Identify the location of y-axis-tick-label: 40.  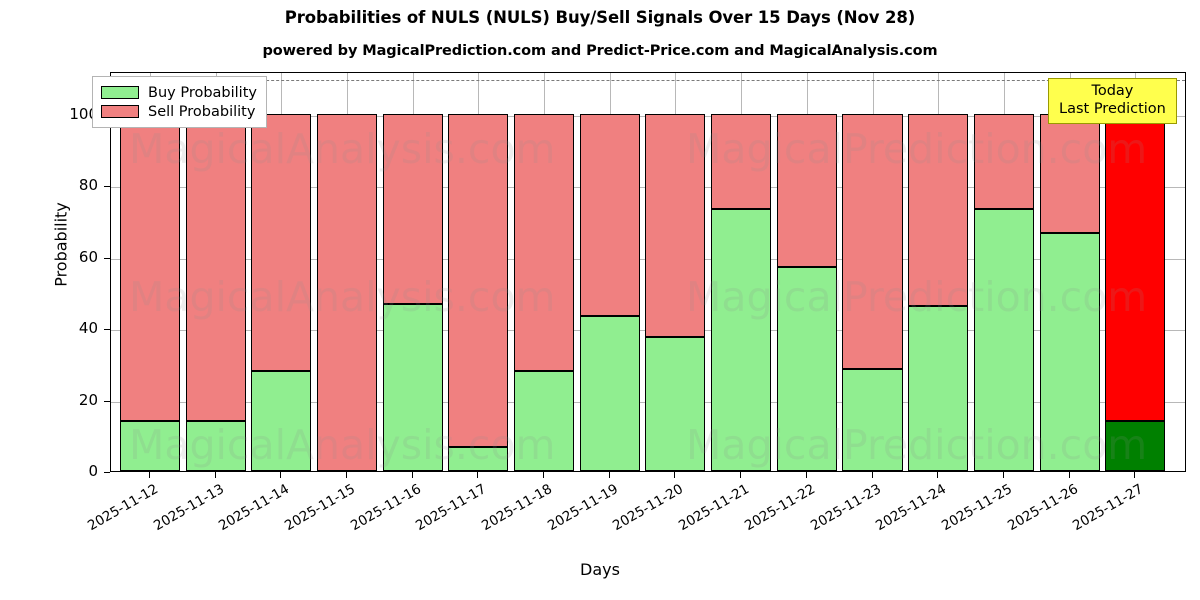
(88, 328).